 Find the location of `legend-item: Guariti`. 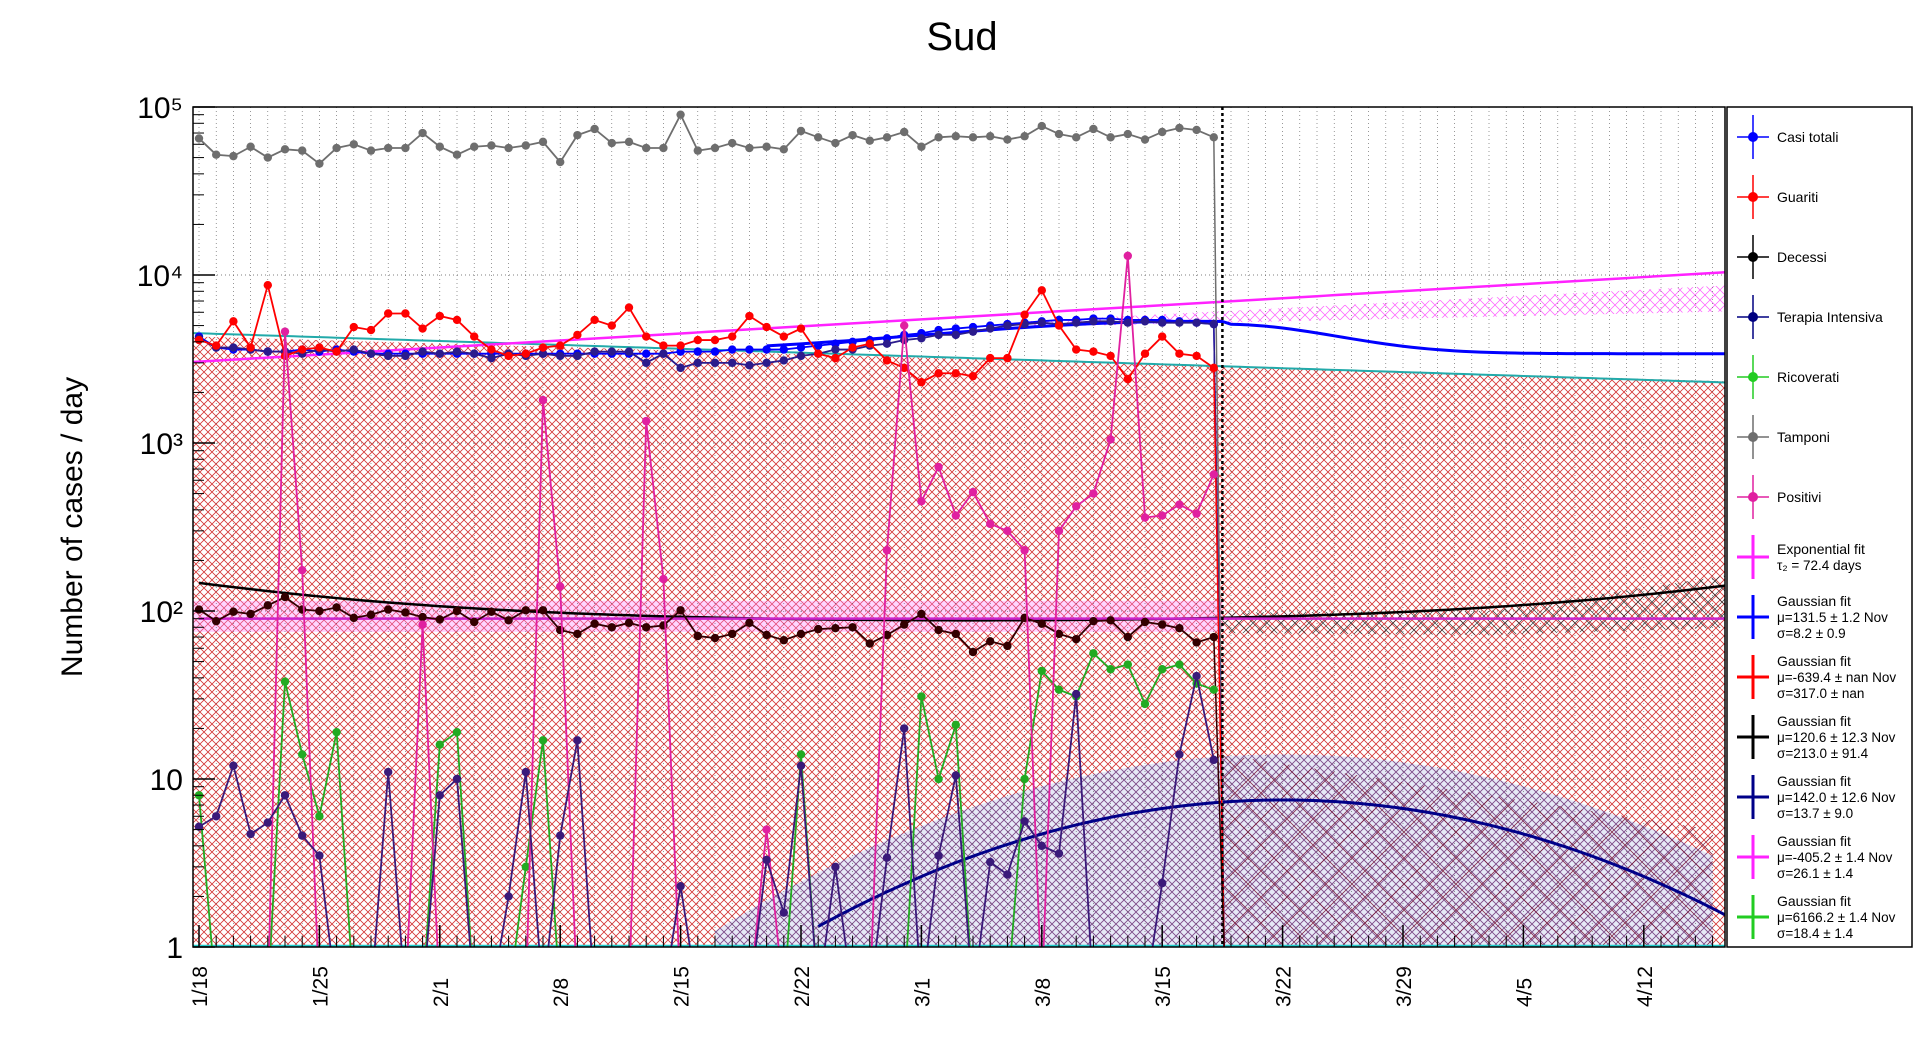

legend-item: Guariti is located at coordinates (1777, 197).